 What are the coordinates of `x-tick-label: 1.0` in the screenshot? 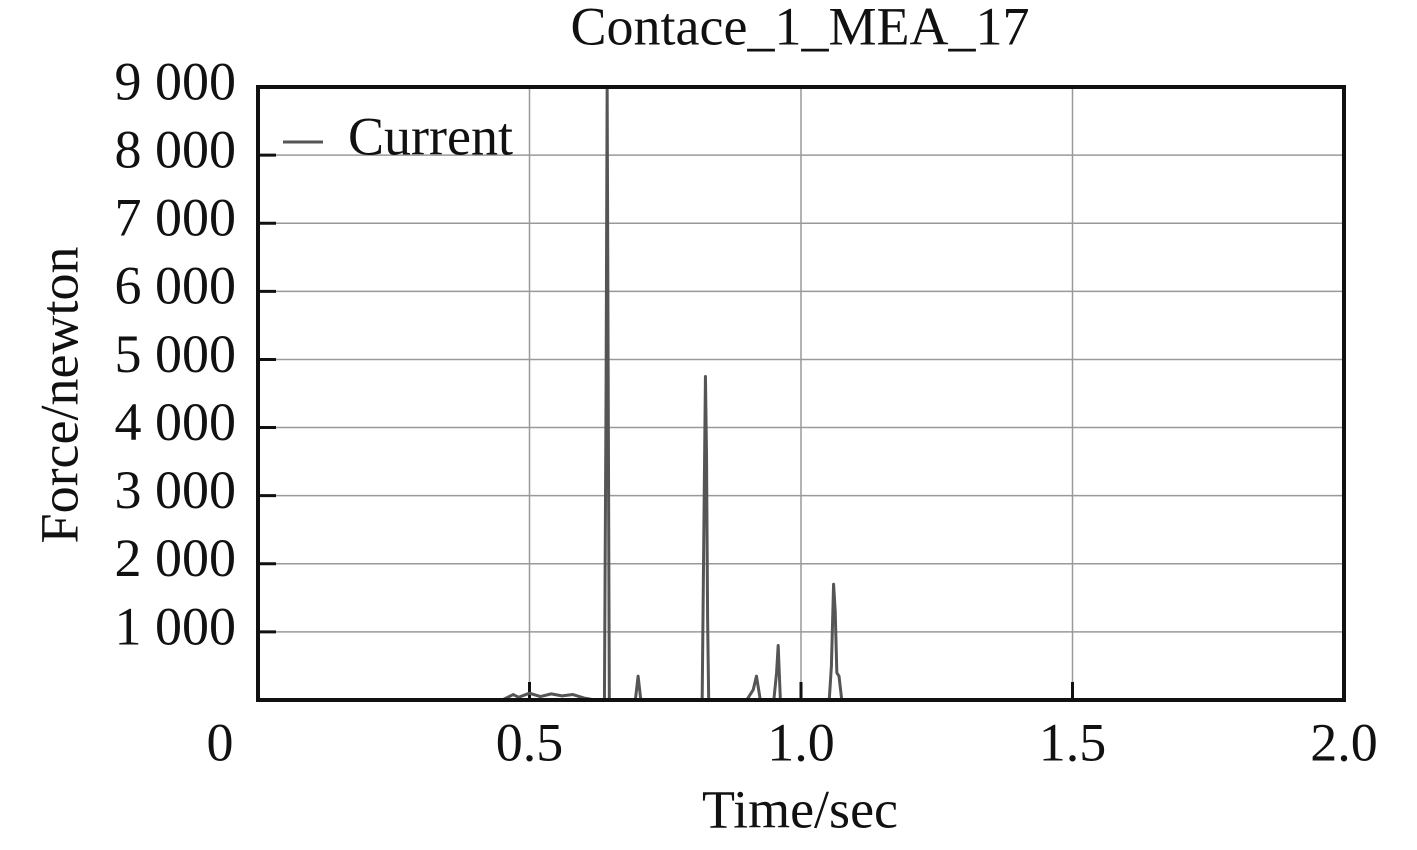 It's located at (801, 742).